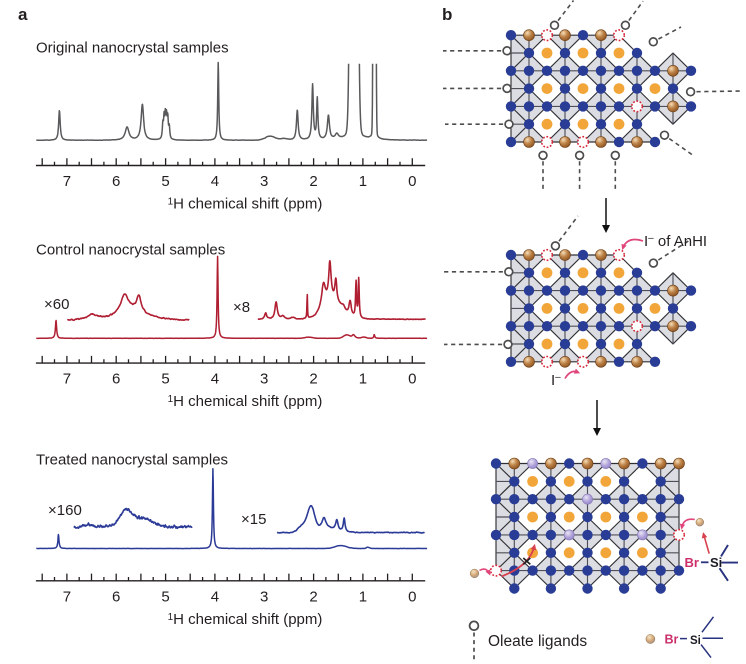 The width and height of the screenshot is (746, 664). I want to click on svg-text: Treated nanocrystal samples, so click(132, 460).